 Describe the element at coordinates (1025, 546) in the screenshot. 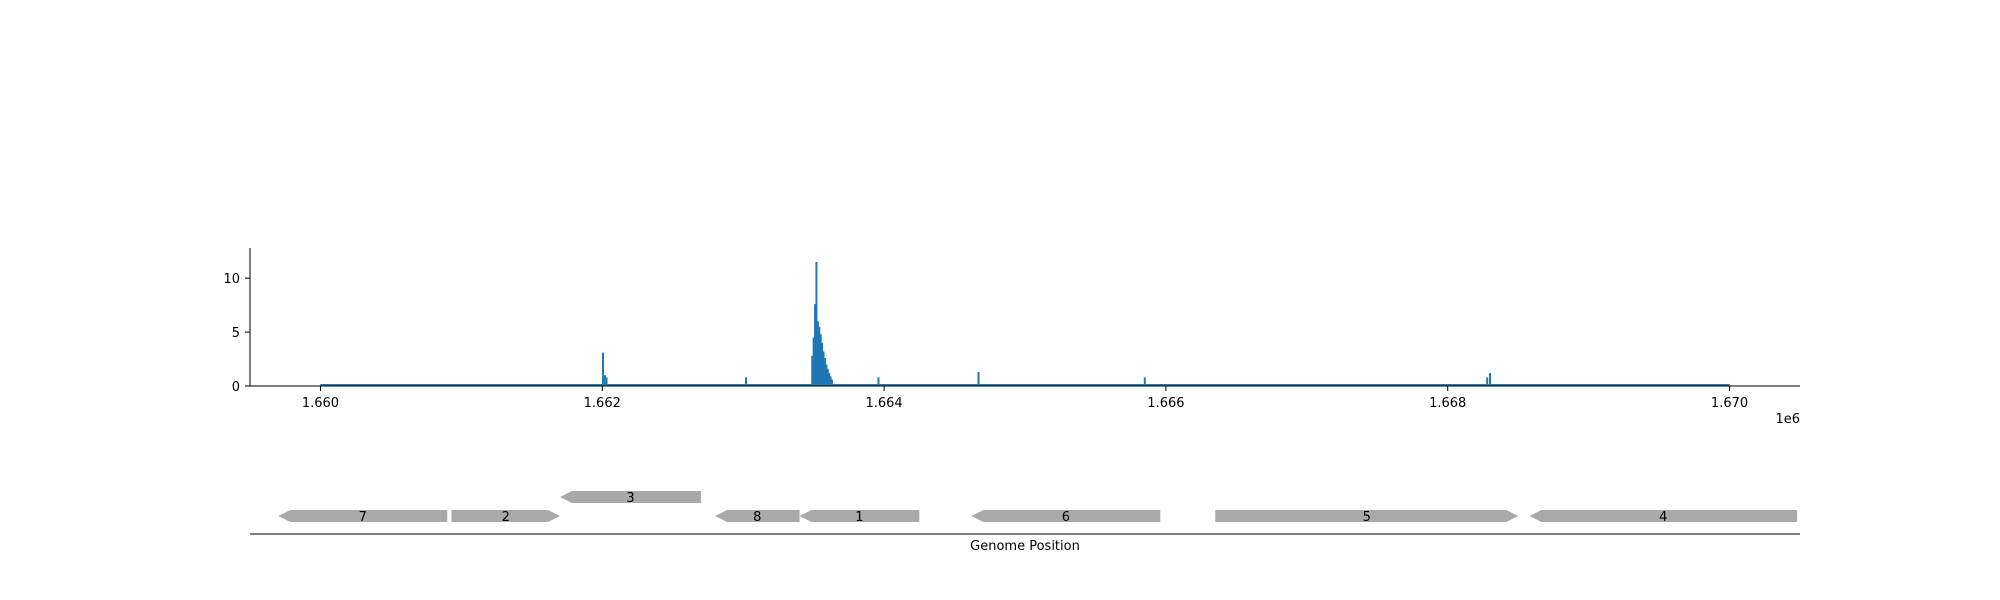

I see `gene-track-xlabel: Genome Position` at that location.